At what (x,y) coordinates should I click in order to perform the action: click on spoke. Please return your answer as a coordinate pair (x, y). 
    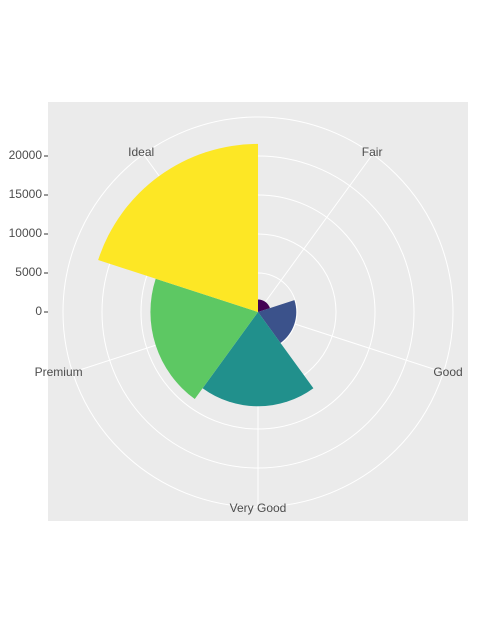
    Looking at the image, I should click on (315, 233).